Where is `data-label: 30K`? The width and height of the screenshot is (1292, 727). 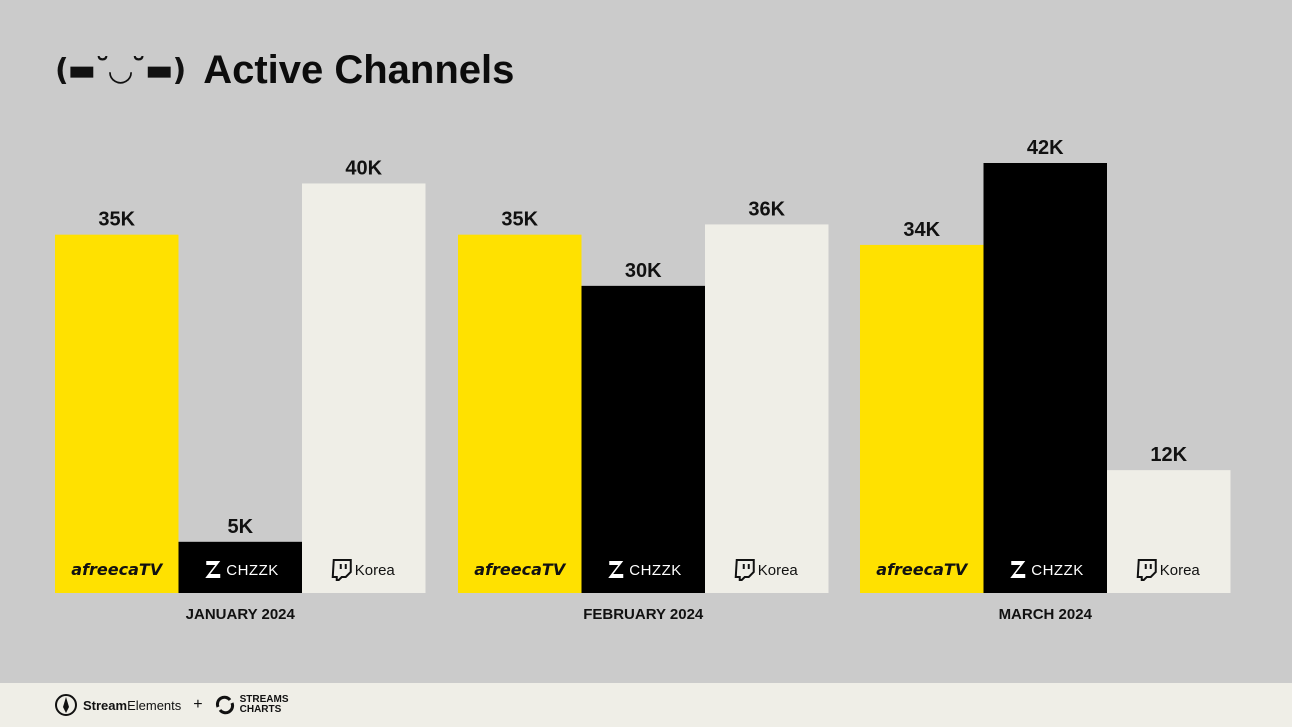 data-label: 30K is located at coordinates (643, 271).